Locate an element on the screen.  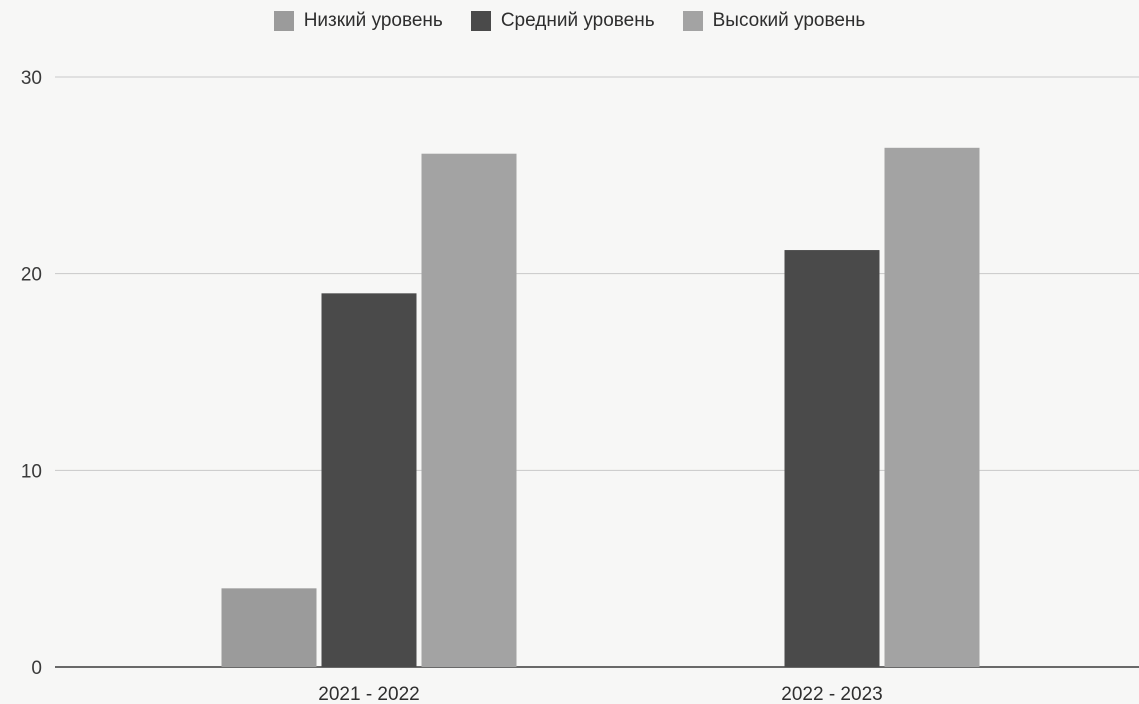
legend-item-medium: Средний уровень is located at coordinates (562, 21).